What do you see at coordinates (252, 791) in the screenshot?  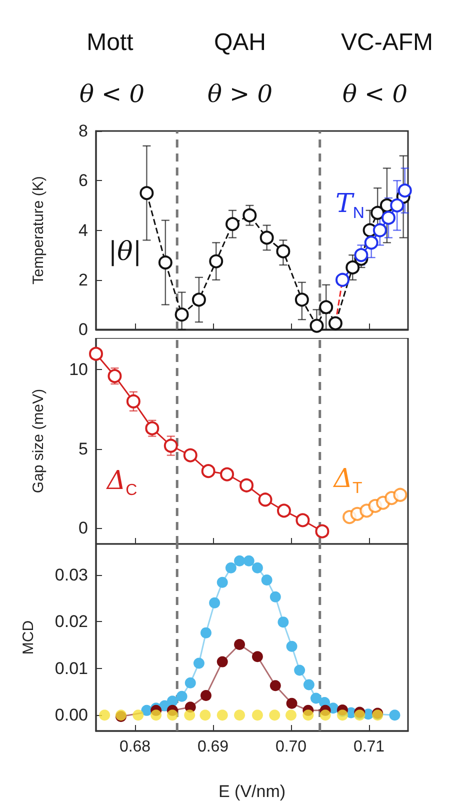 I see `x-axis-title: E (V/nm)` at bounding box center [252, 791].